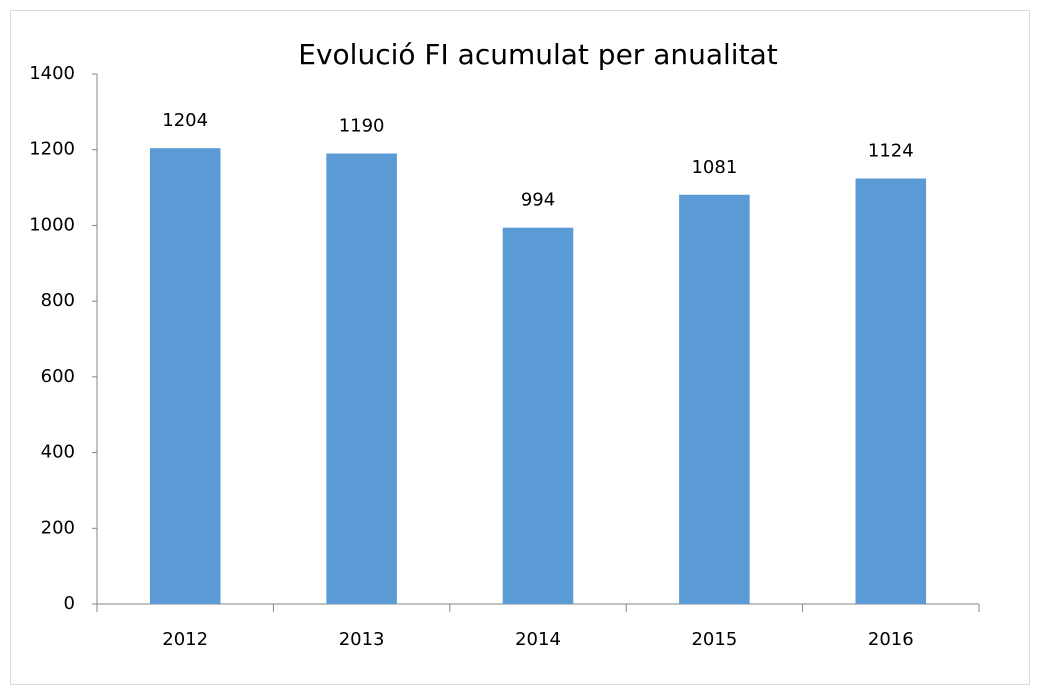  Describe the element at coordinates (58, 452) in the screenshot. I see `y-tick-label: 400` at that location.